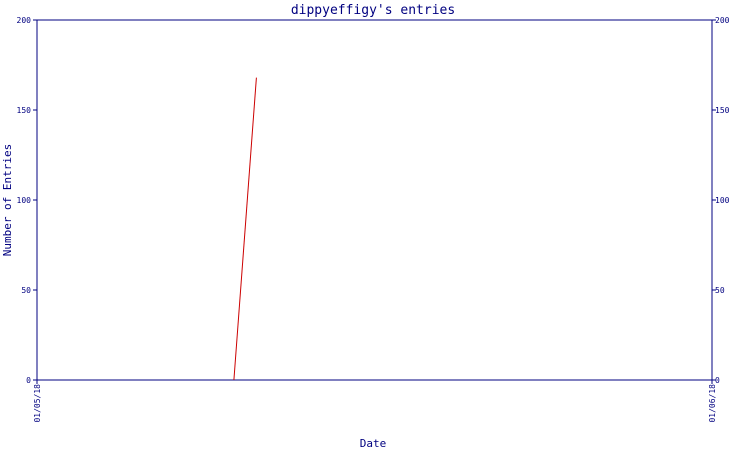 This screenshot has height=450, width=750. I want to click on y-tick-label-left: 0, so click(28, 380).